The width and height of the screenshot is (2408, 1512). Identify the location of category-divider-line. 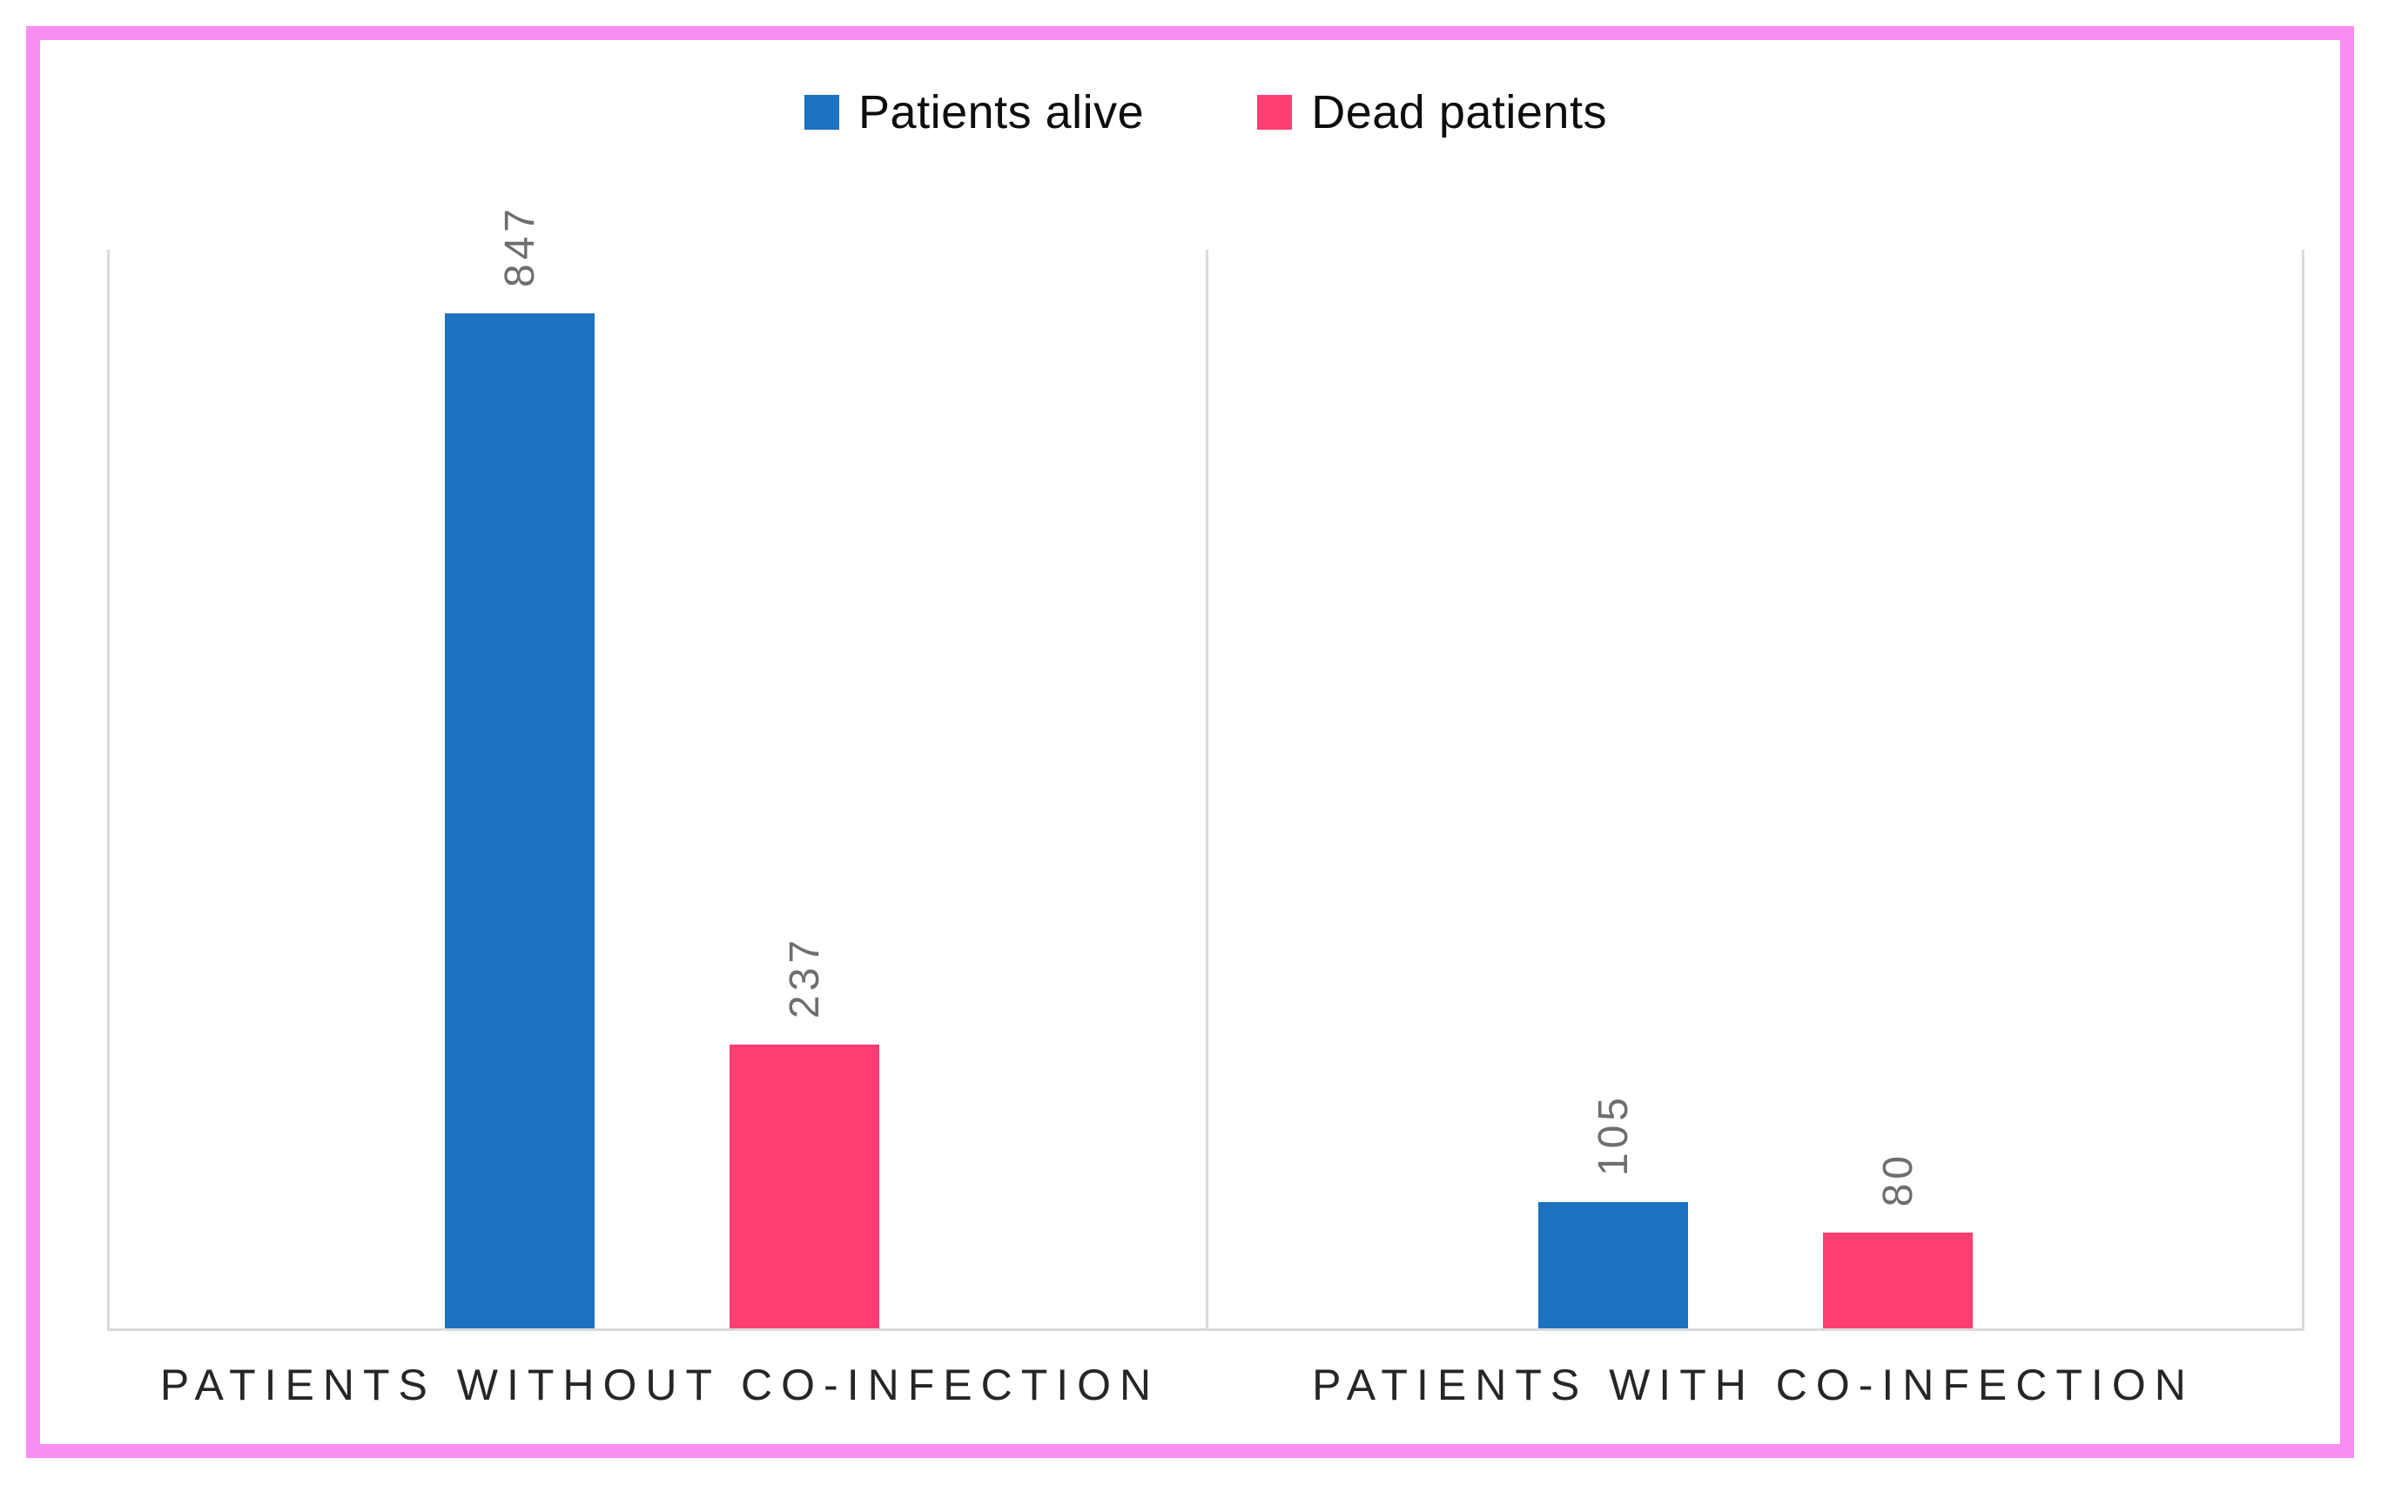
(1207, 789).